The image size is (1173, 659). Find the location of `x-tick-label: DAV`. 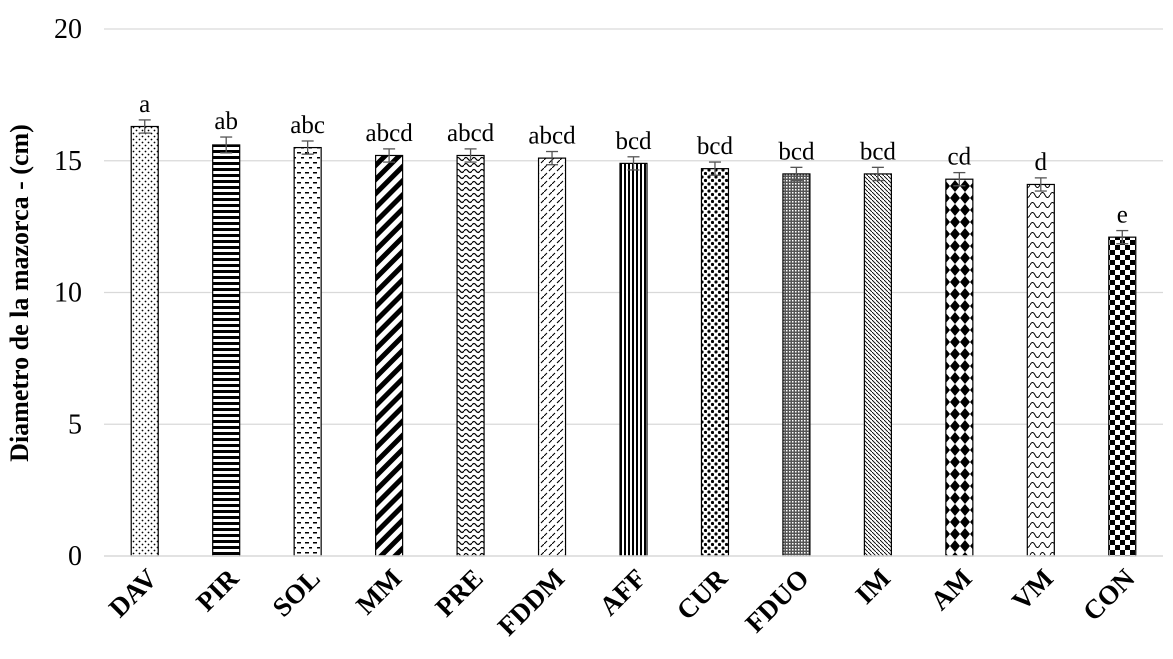

x-tick-label: DAV is located at coordinates (133, 593).